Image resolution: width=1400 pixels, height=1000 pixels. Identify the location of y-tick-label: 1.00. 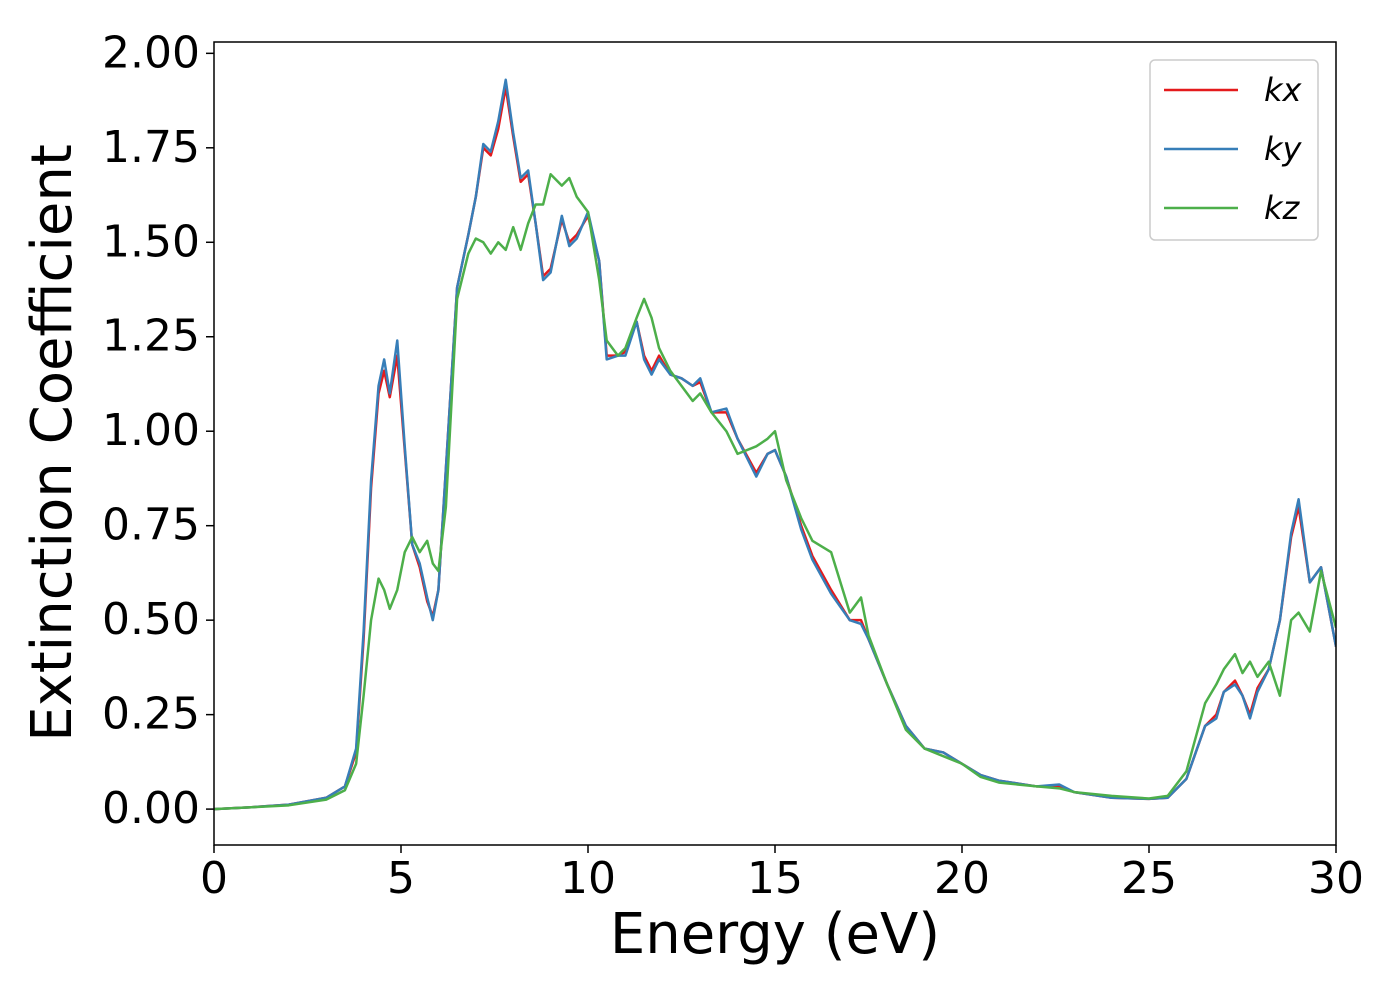
(151, 430).